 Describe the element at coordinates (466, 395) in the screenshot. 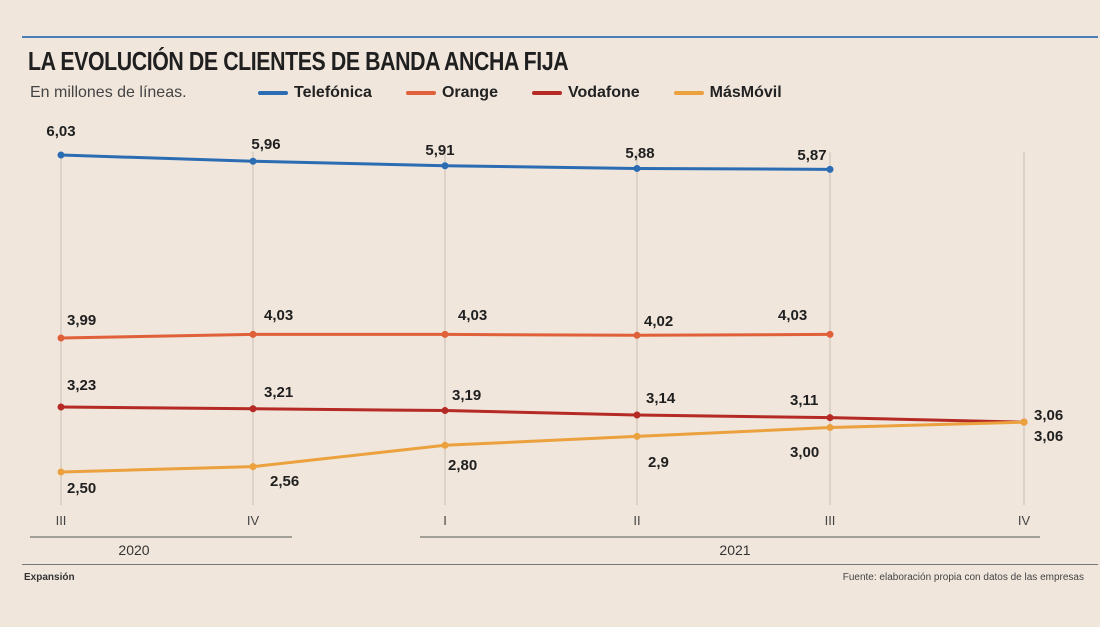

I see `data-label-vodafone: 3,19` at that location.